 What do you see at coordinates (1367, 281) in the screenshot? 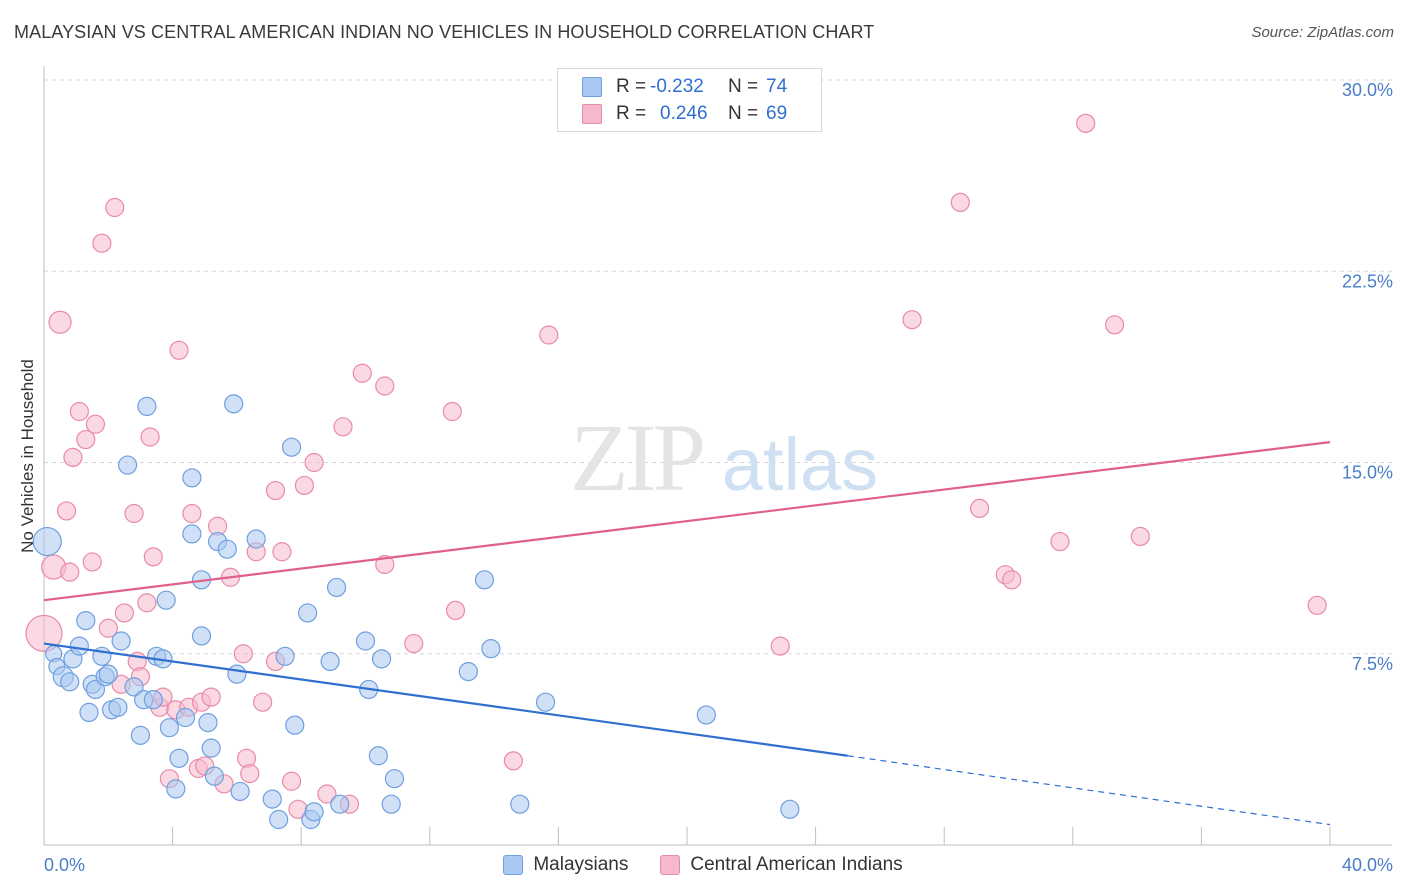
I see `y-tick-label: 22.5%` at bounding box center [1367, 281].